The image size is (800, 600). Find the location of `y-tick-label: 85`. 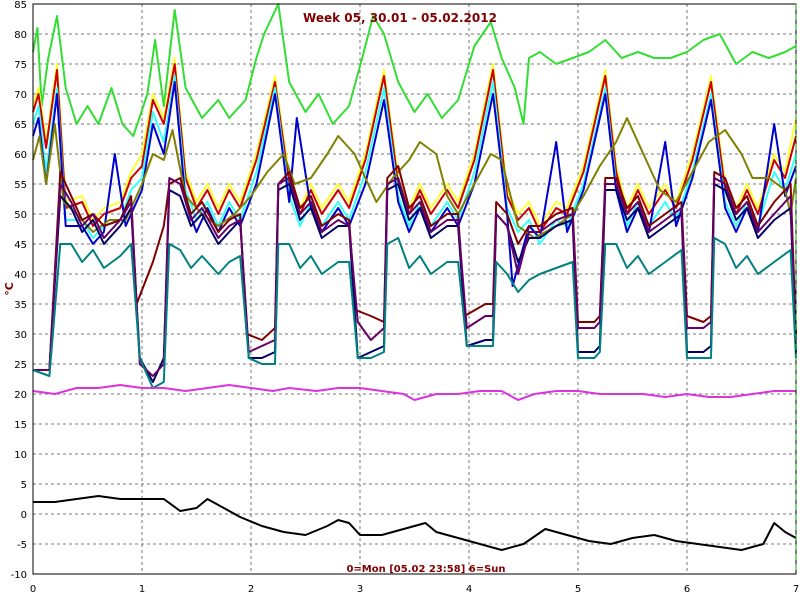

y-tick-label: 85 is located at coordinates (20, 5).